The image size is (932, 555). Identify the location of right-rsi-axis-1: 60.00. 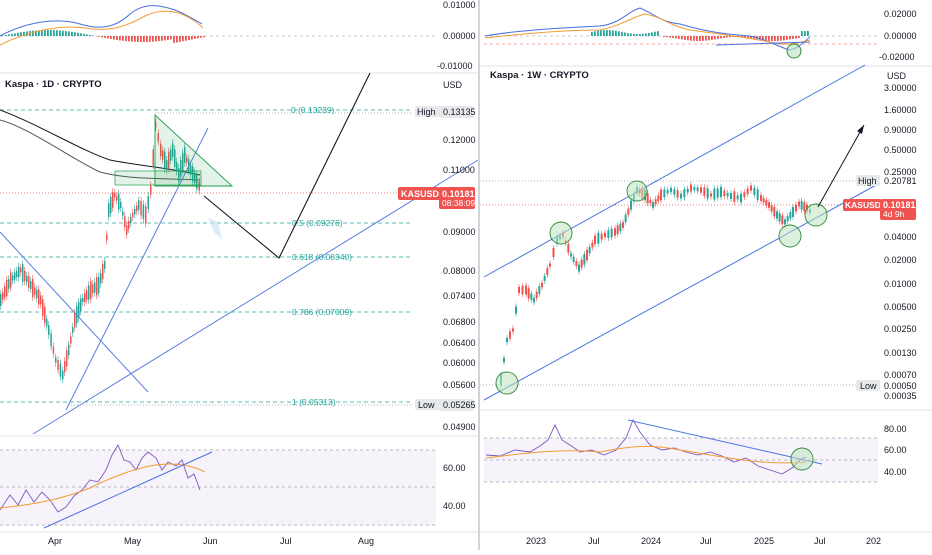
(895, 450).